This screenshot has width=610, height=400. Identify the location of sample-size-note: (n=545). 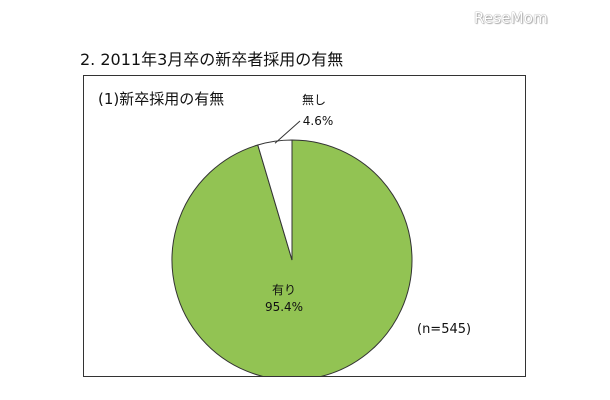
(444, 329).